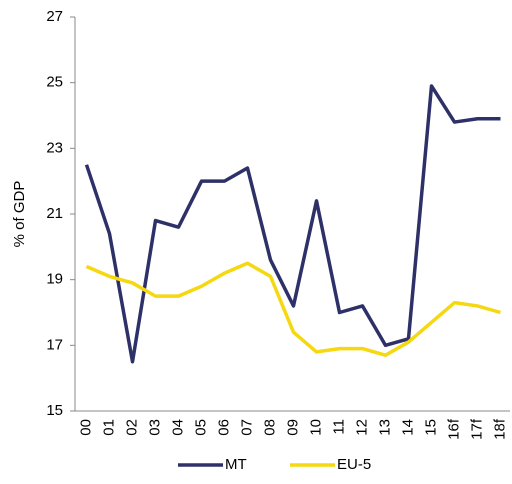 Image resolution: width=512 pixels, height=484 pixels. Describe the element at coordinates (407, 427) in the screenshot. I see `x-tick-label: 14` at that location.